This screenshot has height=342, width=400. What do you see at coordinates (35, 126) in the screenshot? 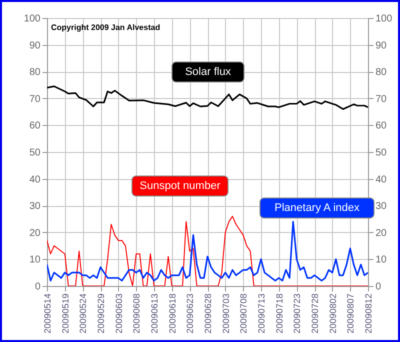
I see `y-tick-label: 60` at bounding box center [35, 126].